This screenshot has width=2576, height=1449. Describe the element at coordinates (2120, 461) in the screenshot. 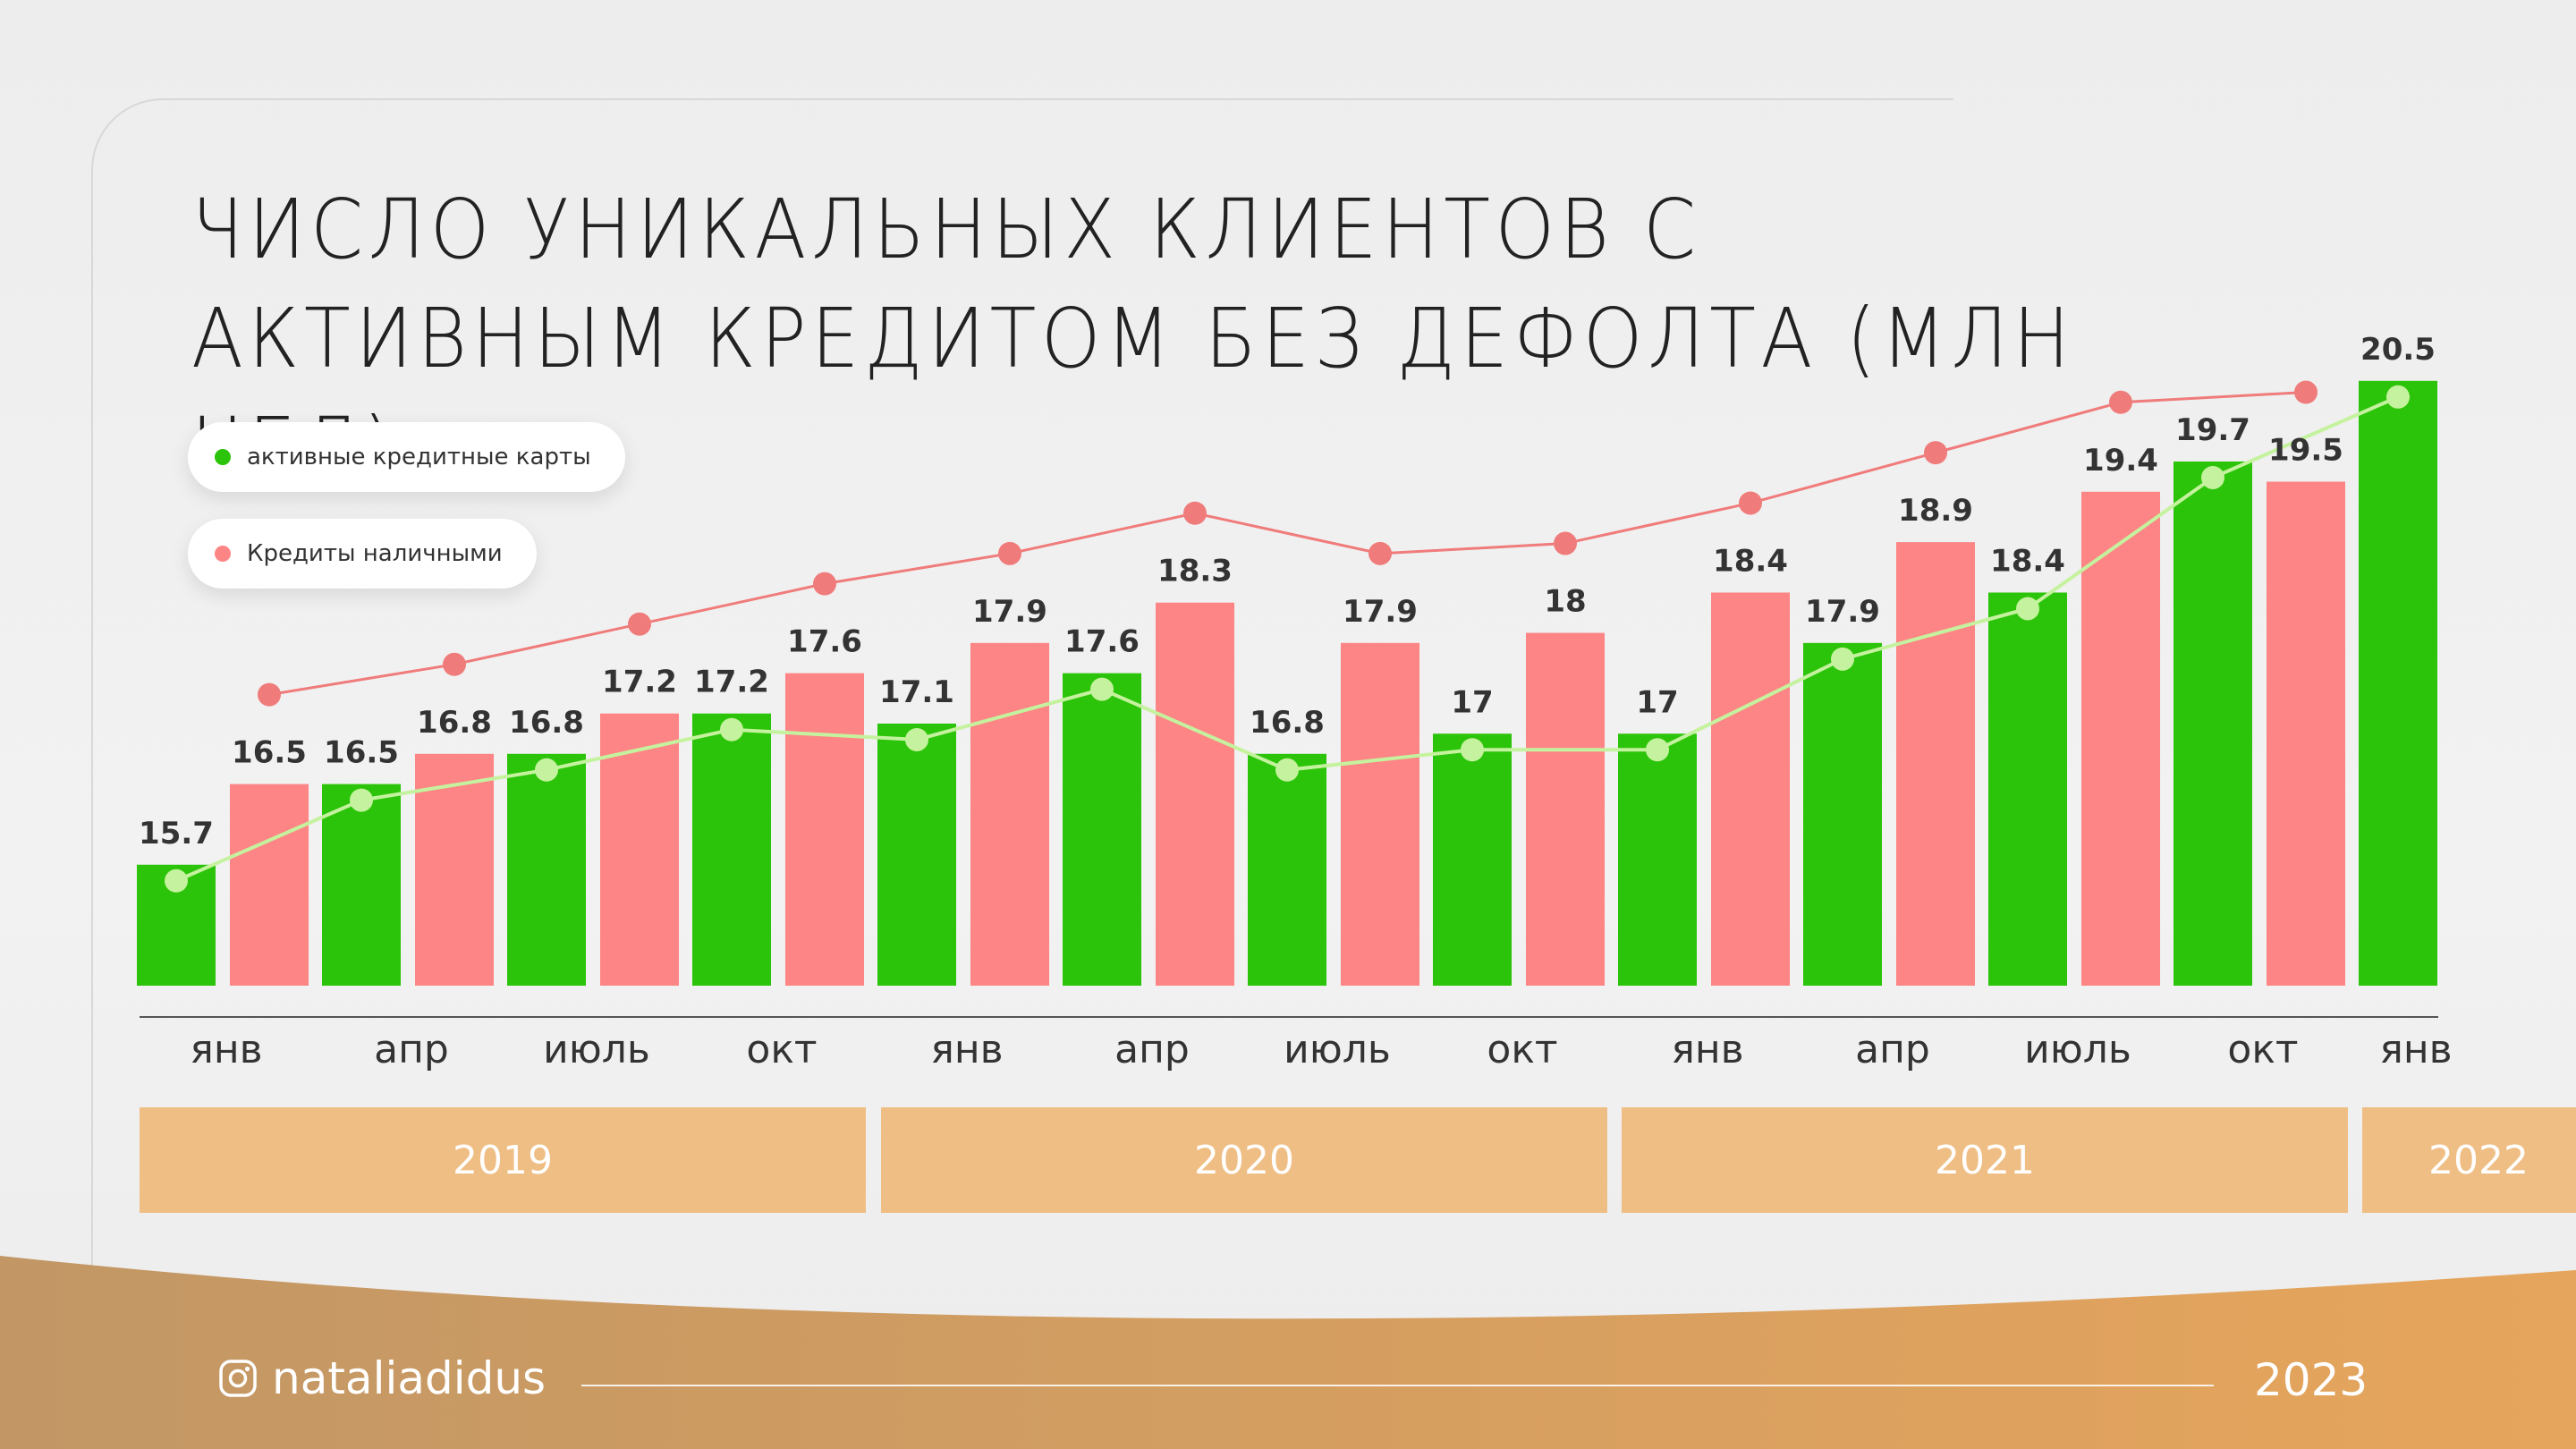

I see `data-label-cash-loans: 19.4` at that location.